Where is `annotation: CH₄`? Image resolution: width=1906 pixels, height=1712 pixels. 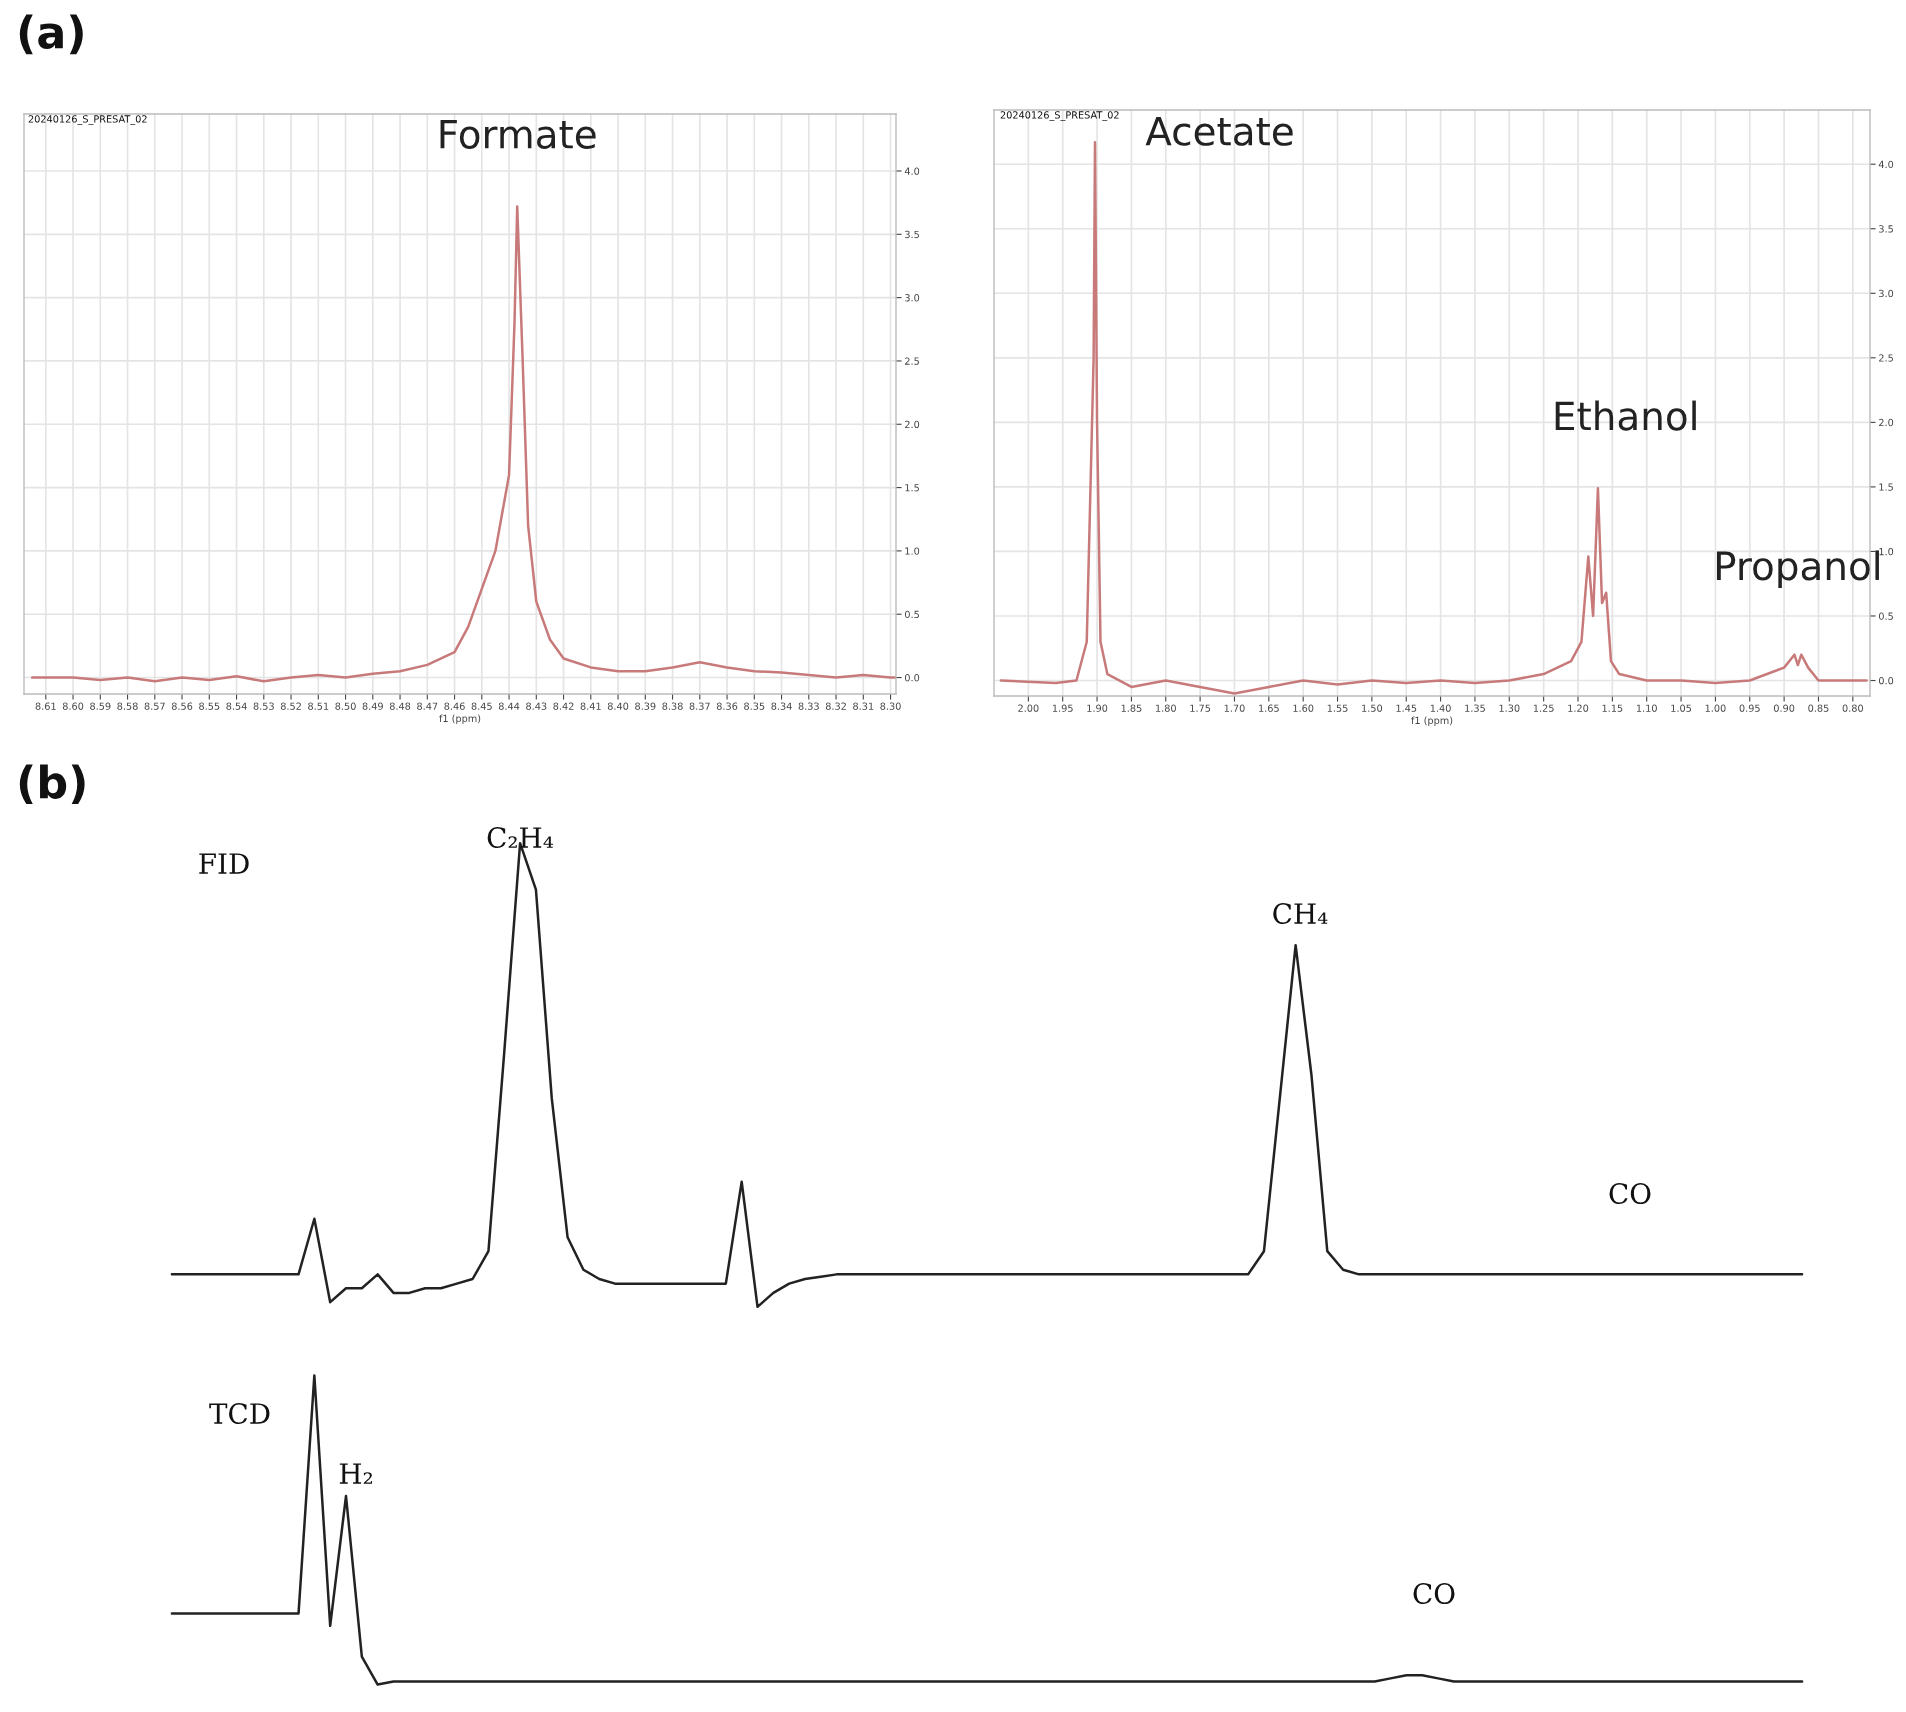 annotation: CH₄ is located at coordinates (1300, 914).